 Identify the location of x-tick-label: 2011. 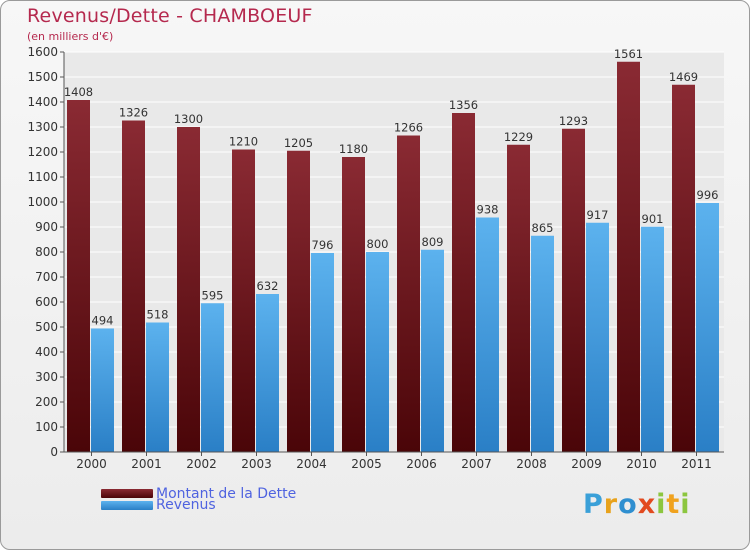
(696, 464).